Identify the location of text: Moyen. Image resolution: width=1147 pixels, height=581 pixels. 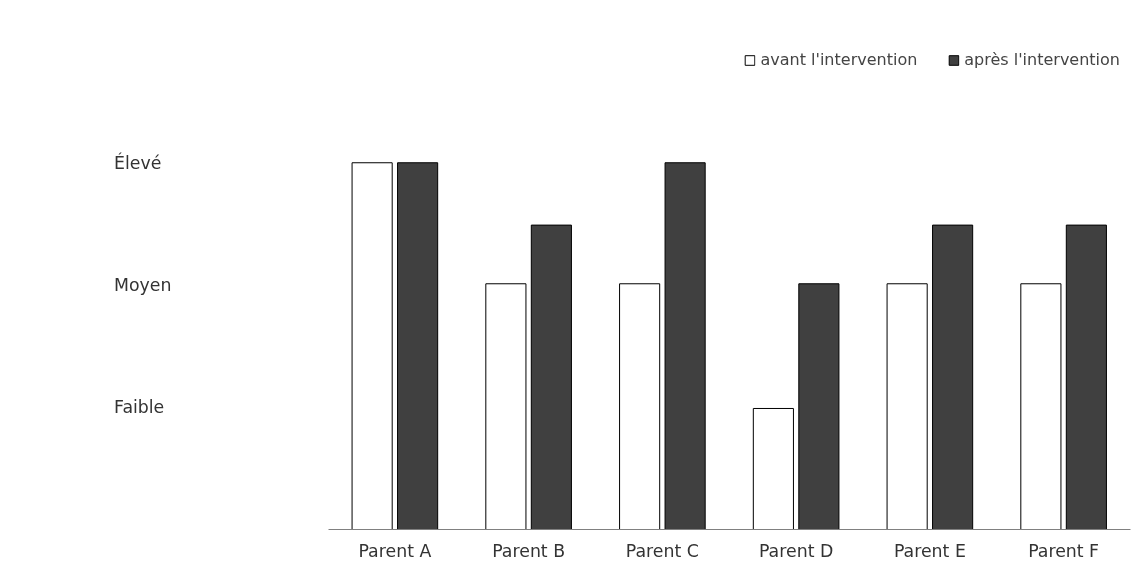
(143, 285).